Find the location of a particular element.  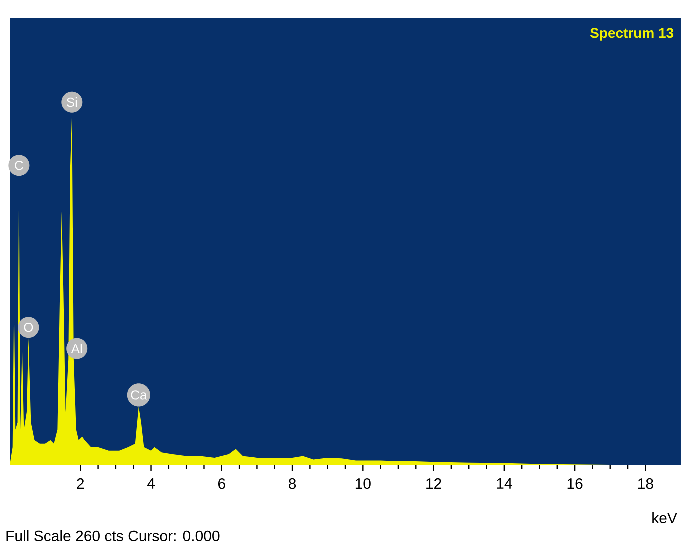

x-tick-label: 4 is located at coordinates (151, 483).